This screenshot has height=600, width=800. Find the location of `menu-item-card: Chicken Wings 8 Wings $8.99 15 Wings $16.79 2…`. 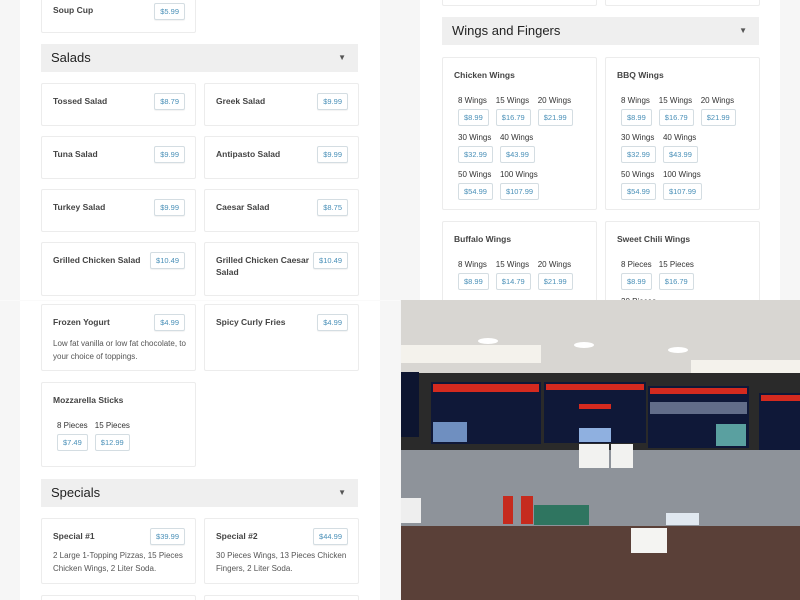

menu-item-card: Chicken Wings 8 Wings $8.99 15 Wings $16.79 2… is located at coordinates (519, 133).